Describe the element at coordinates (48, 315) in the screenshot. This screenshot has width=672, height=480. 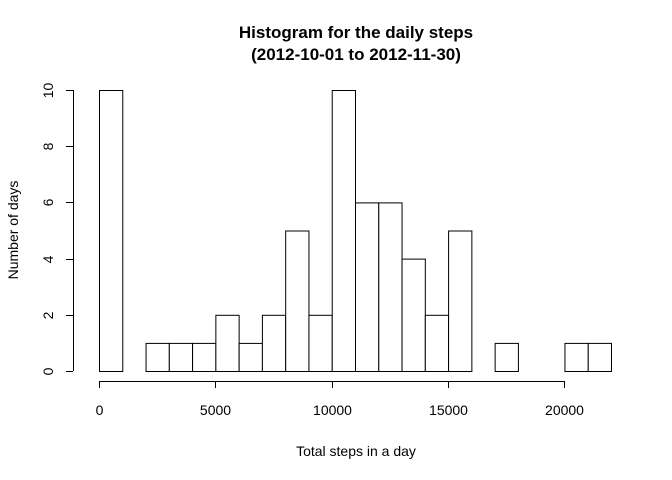
I see `y-tick-label: 2` at that location.